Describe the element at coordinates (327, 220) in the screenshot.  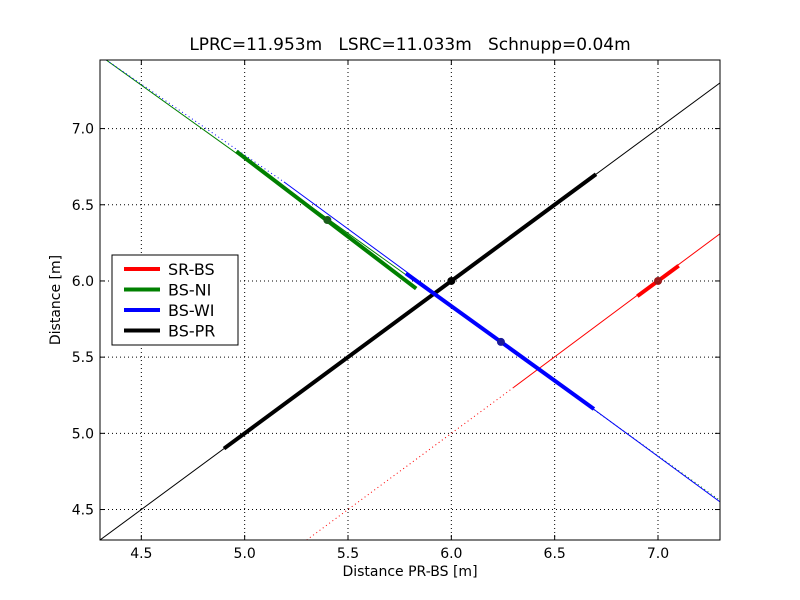
I see `series-bs-ni-marker` at that location.